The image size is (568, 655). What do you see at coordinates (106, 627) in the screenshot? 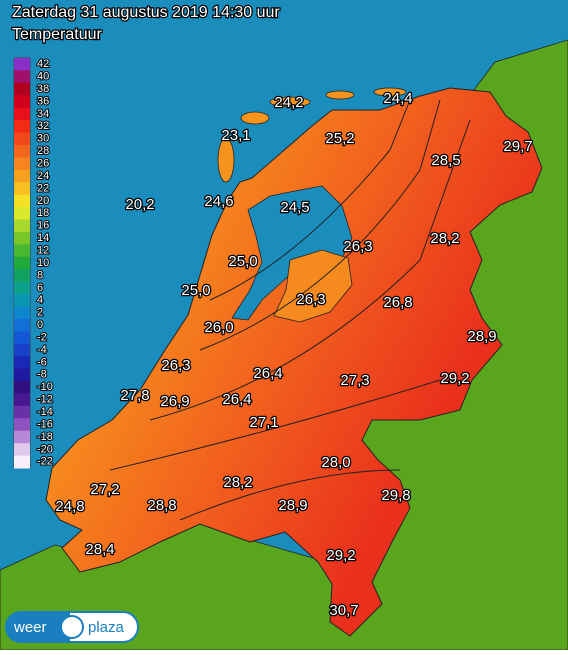
I see `logo-right: plaza` at bounding box center [106, 627].